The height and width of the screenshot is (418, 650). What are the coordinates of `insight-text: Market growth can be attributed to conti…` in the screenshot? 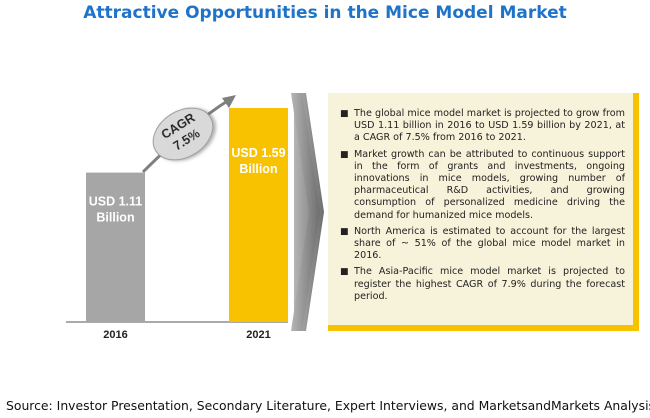 It's located at (489, 184).